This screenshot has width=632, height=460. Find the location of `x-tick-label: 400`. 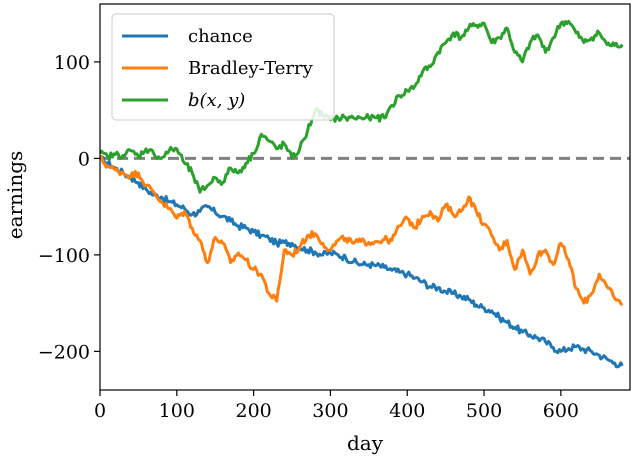

x-tick-label: 400 is located at coordinates (407, 411).